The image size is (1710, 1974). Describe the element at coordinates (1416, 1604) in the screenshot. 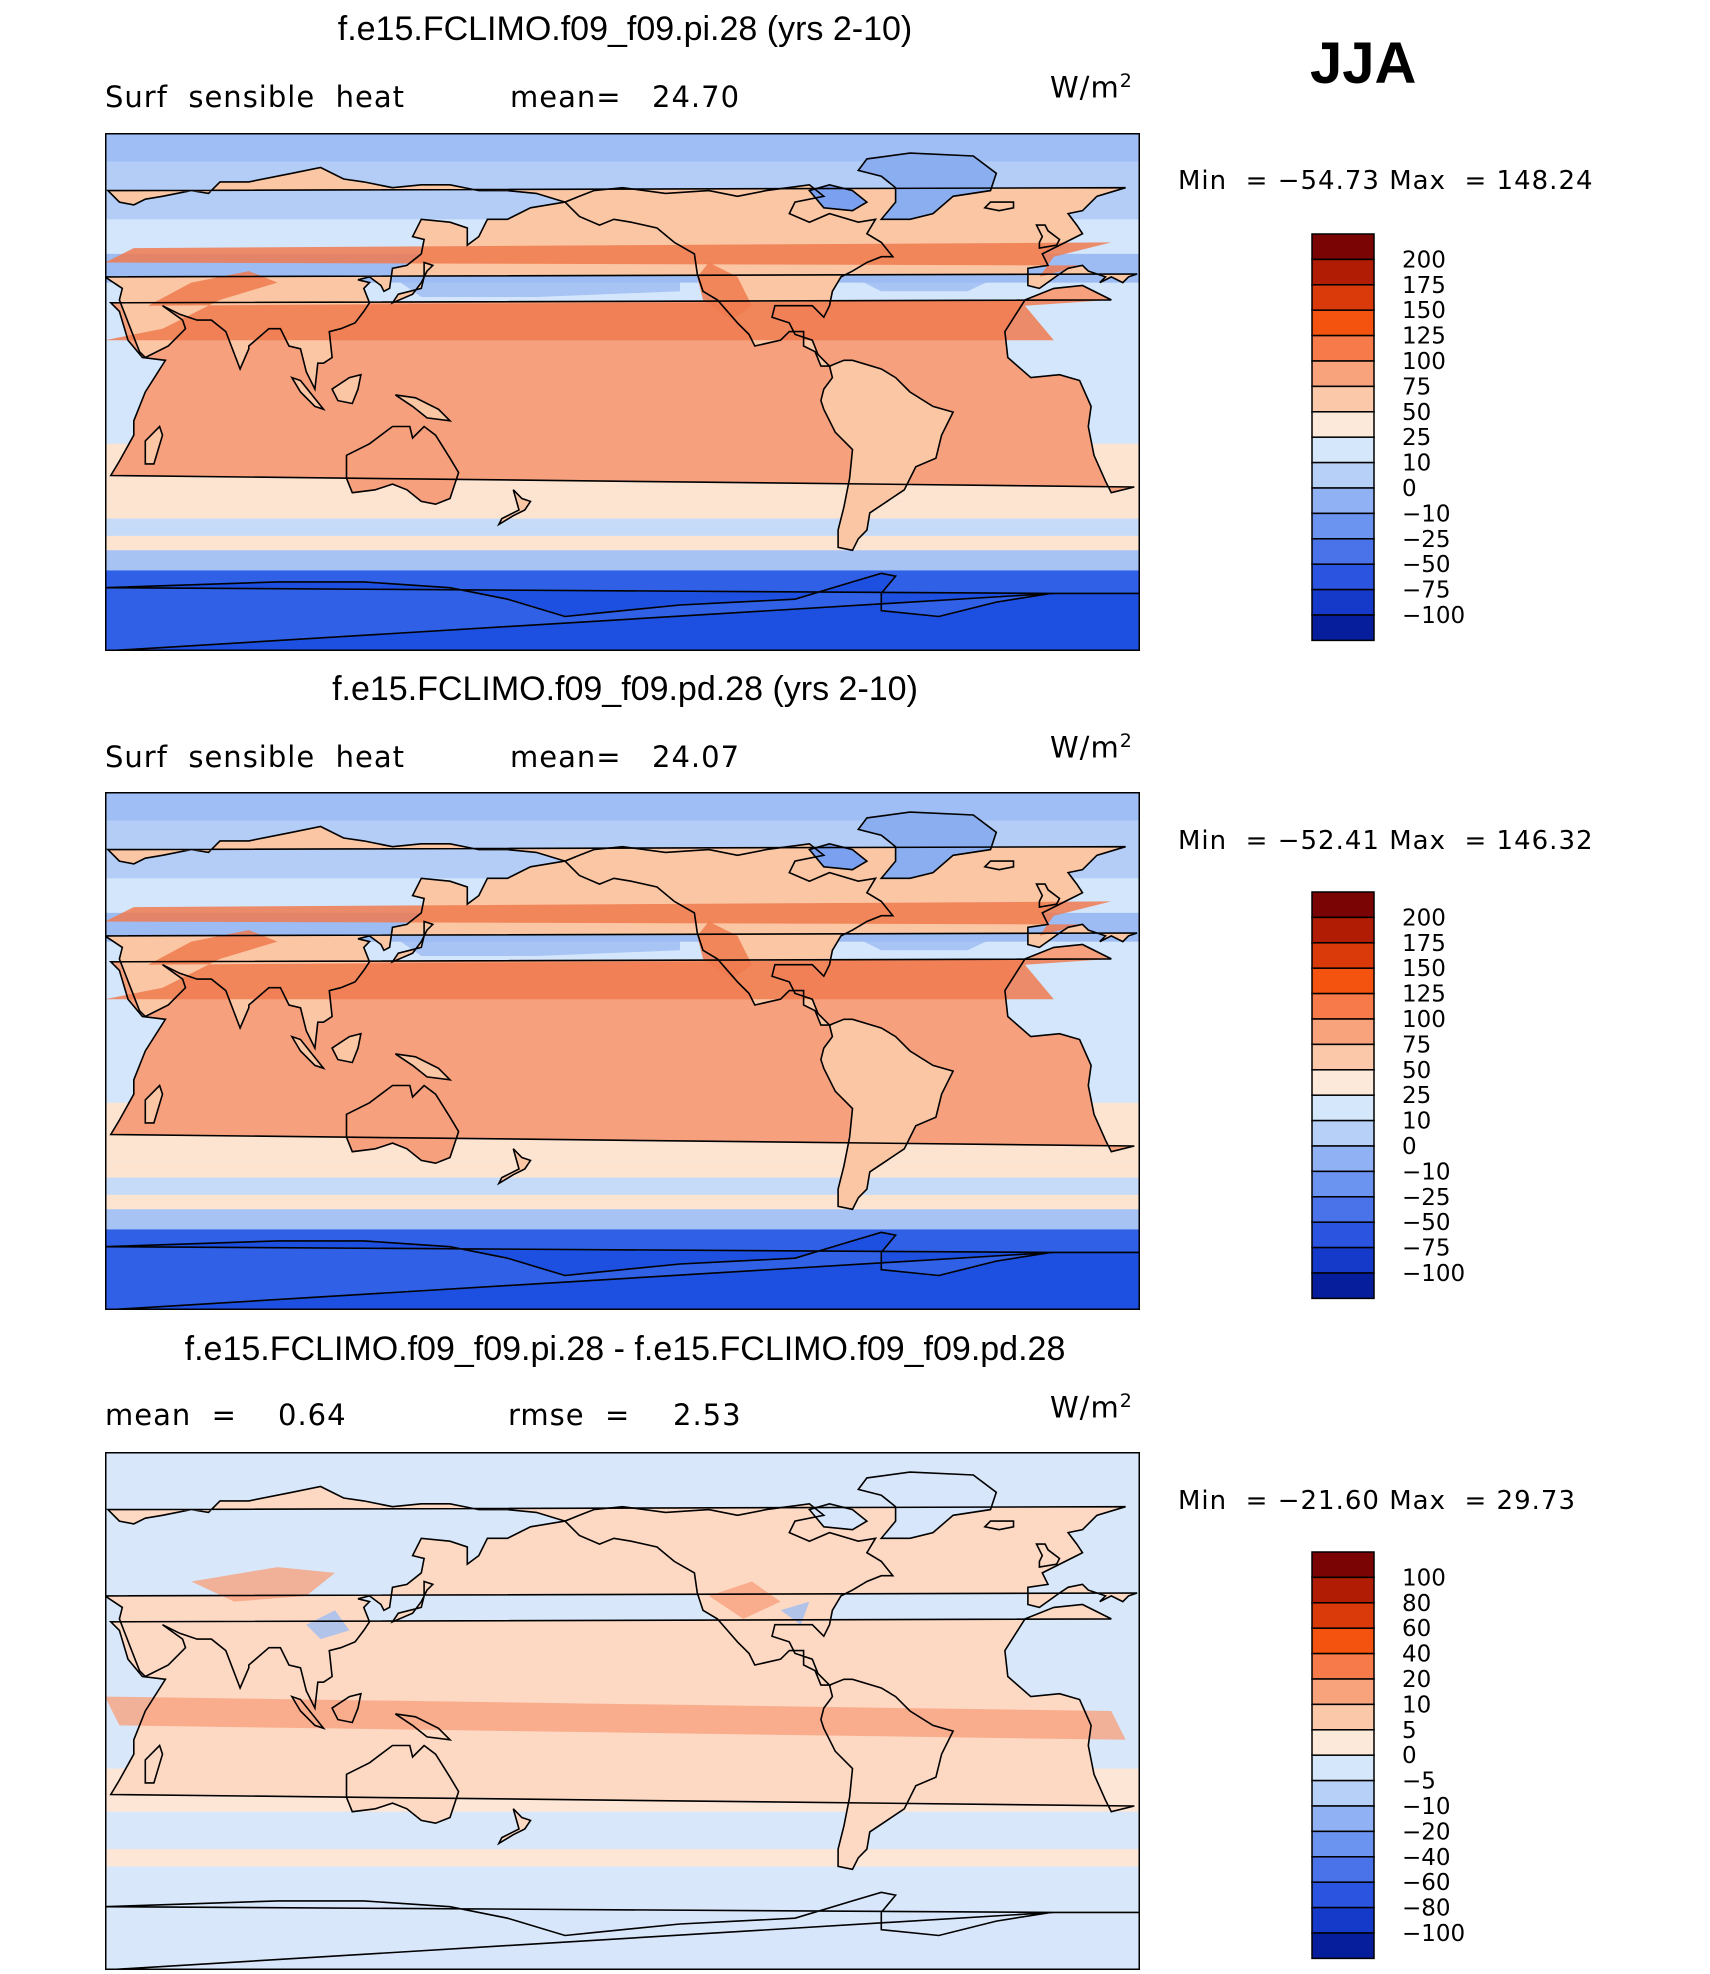

I see `colorbar-tick-label: 80` at that location.